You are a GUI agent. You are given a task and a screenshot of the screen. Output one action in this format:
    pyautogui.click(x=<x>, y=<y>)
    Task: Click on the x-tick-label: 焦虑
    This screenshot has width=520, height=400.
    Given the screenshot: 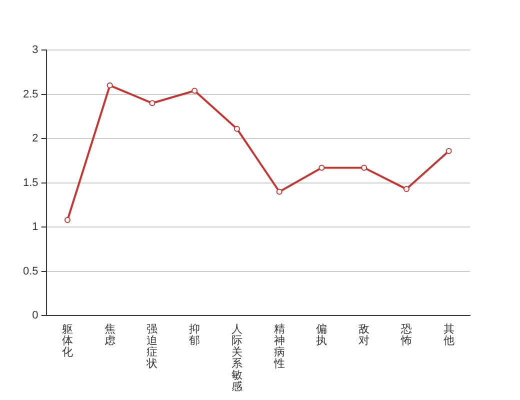 What is the action you would take?
    pyautogui.click(x=110, y=334)
    